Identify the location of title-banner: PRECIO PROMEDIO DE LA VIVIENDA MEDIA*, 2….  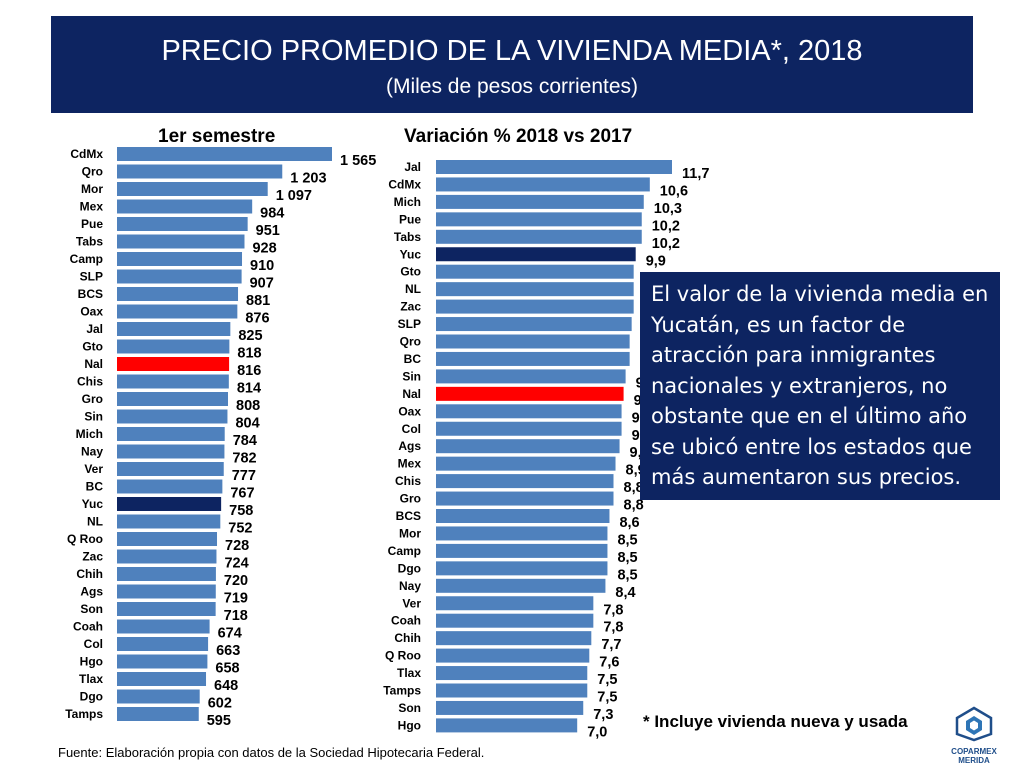
(512, 64).